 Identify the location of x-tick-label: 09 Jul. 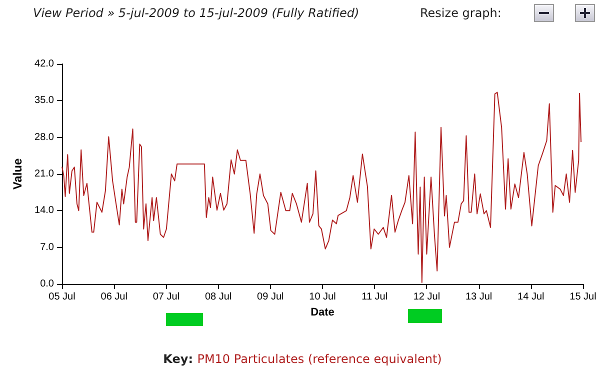
(270, 297).